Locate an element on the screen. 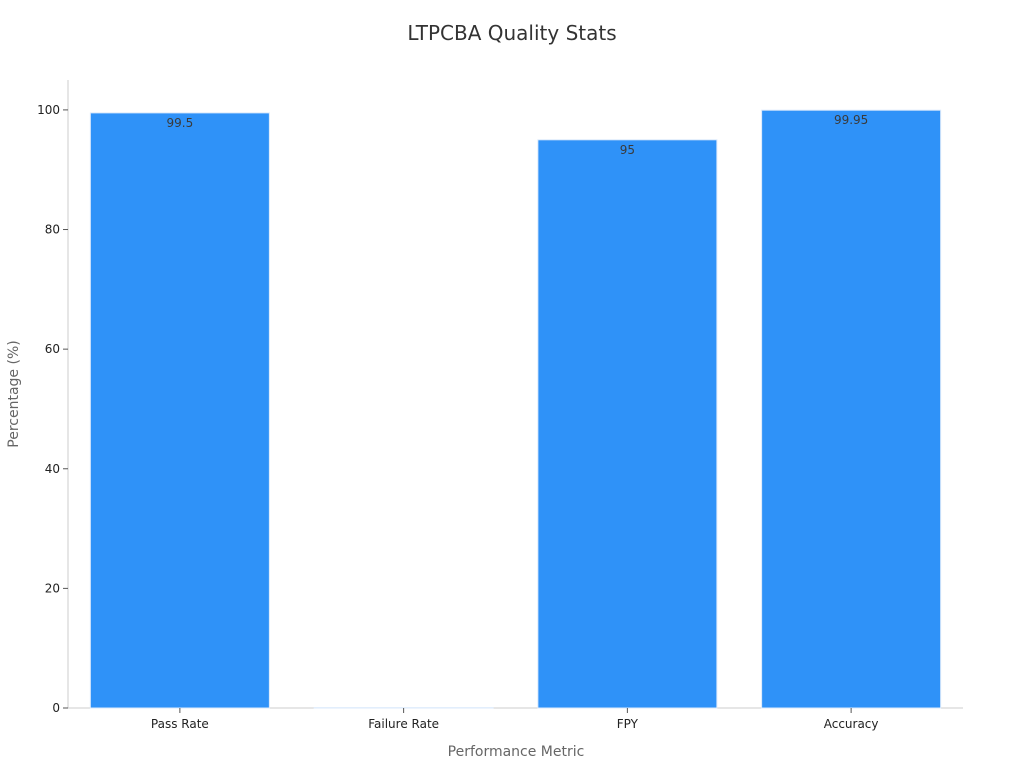  x-tick-label: Pass Rate is located at coordinates (180, 724).